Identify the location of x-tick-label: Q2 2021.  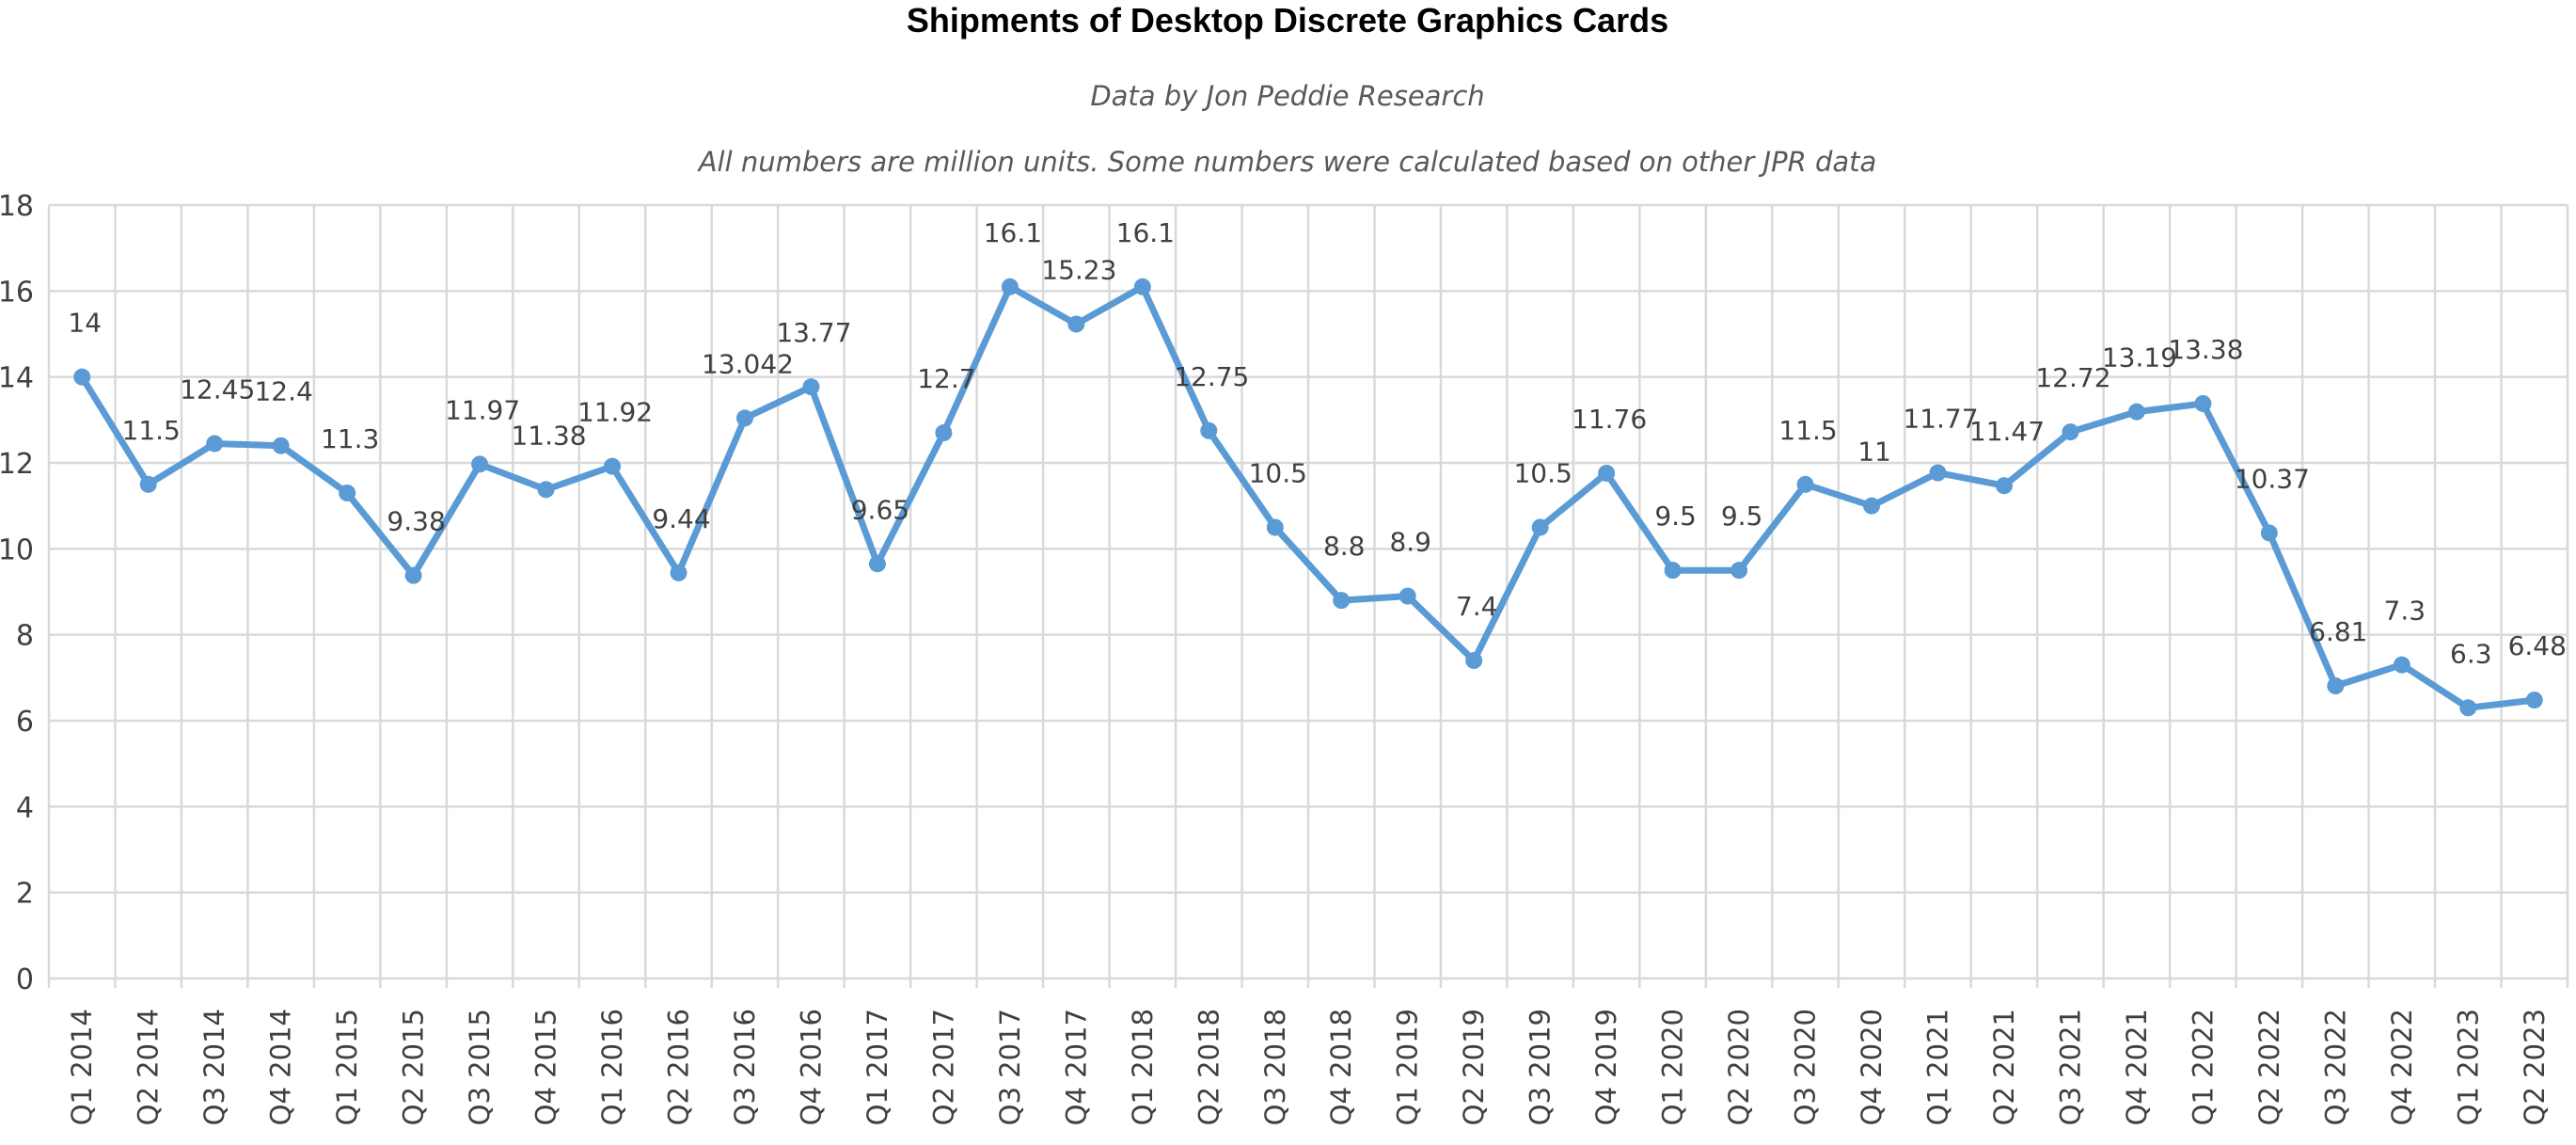
(2004, 1067).